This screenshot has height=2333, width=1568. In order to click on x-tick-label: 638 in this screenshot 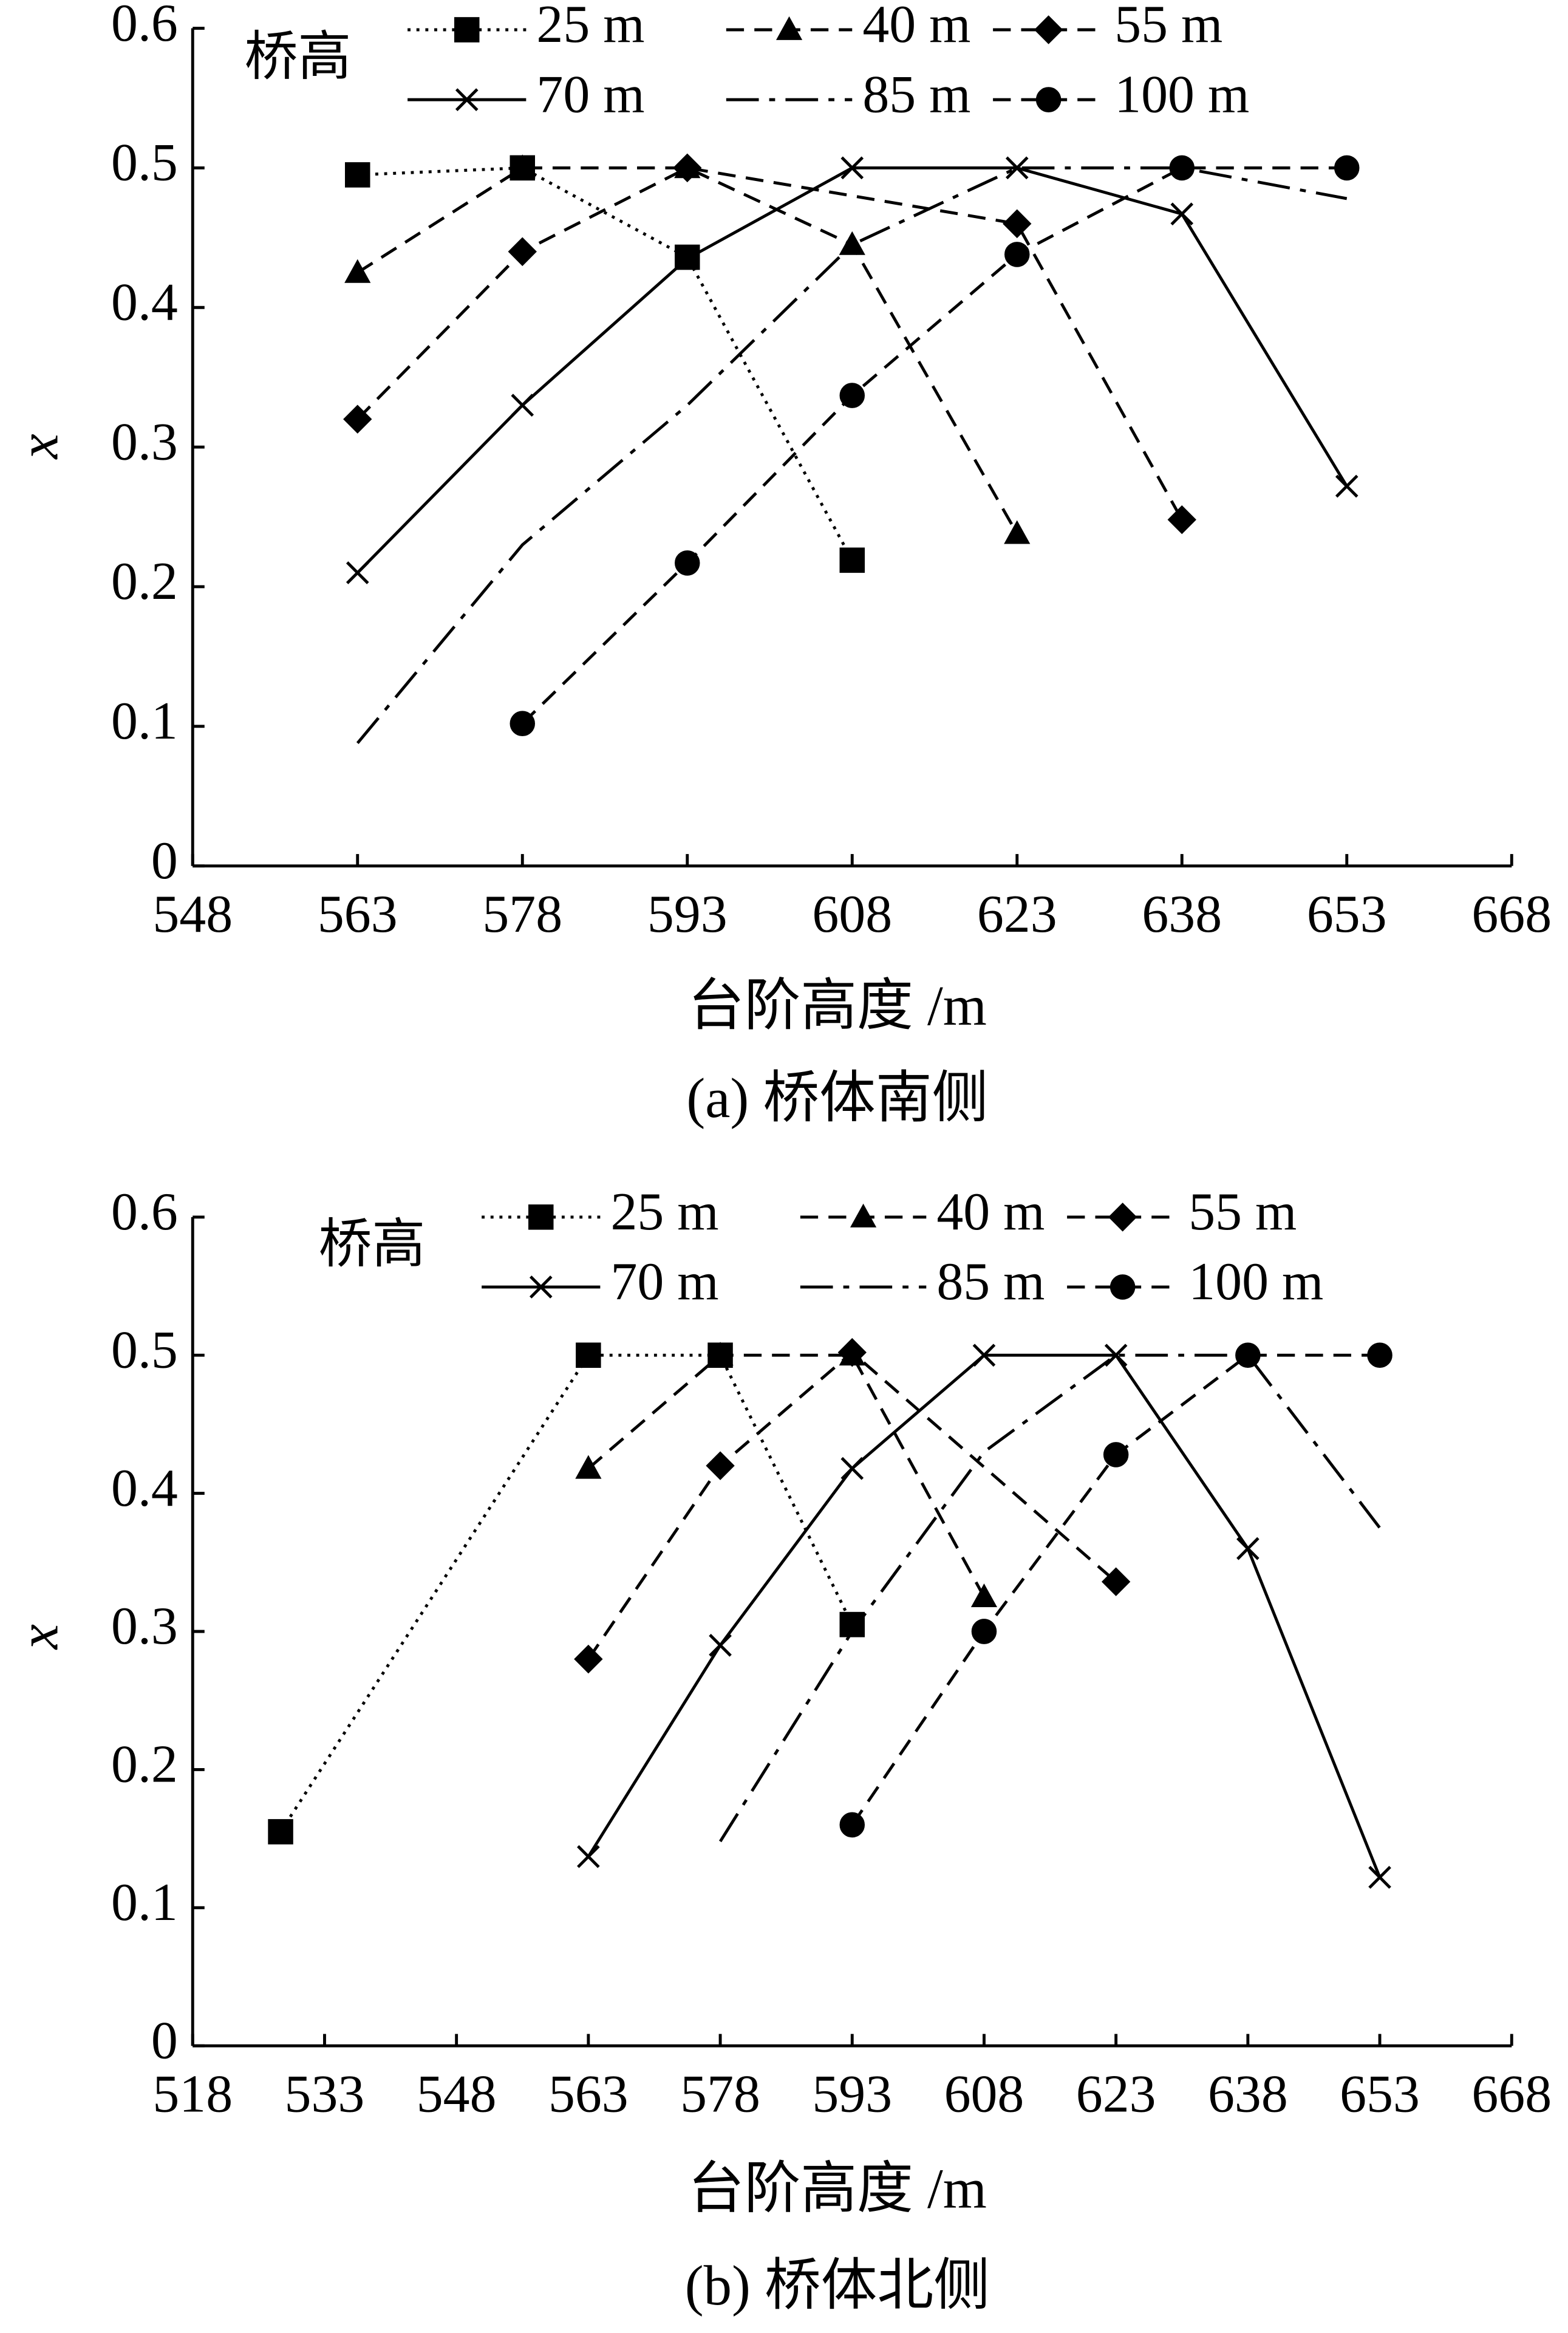, I will do `click(1248, 2094)`.